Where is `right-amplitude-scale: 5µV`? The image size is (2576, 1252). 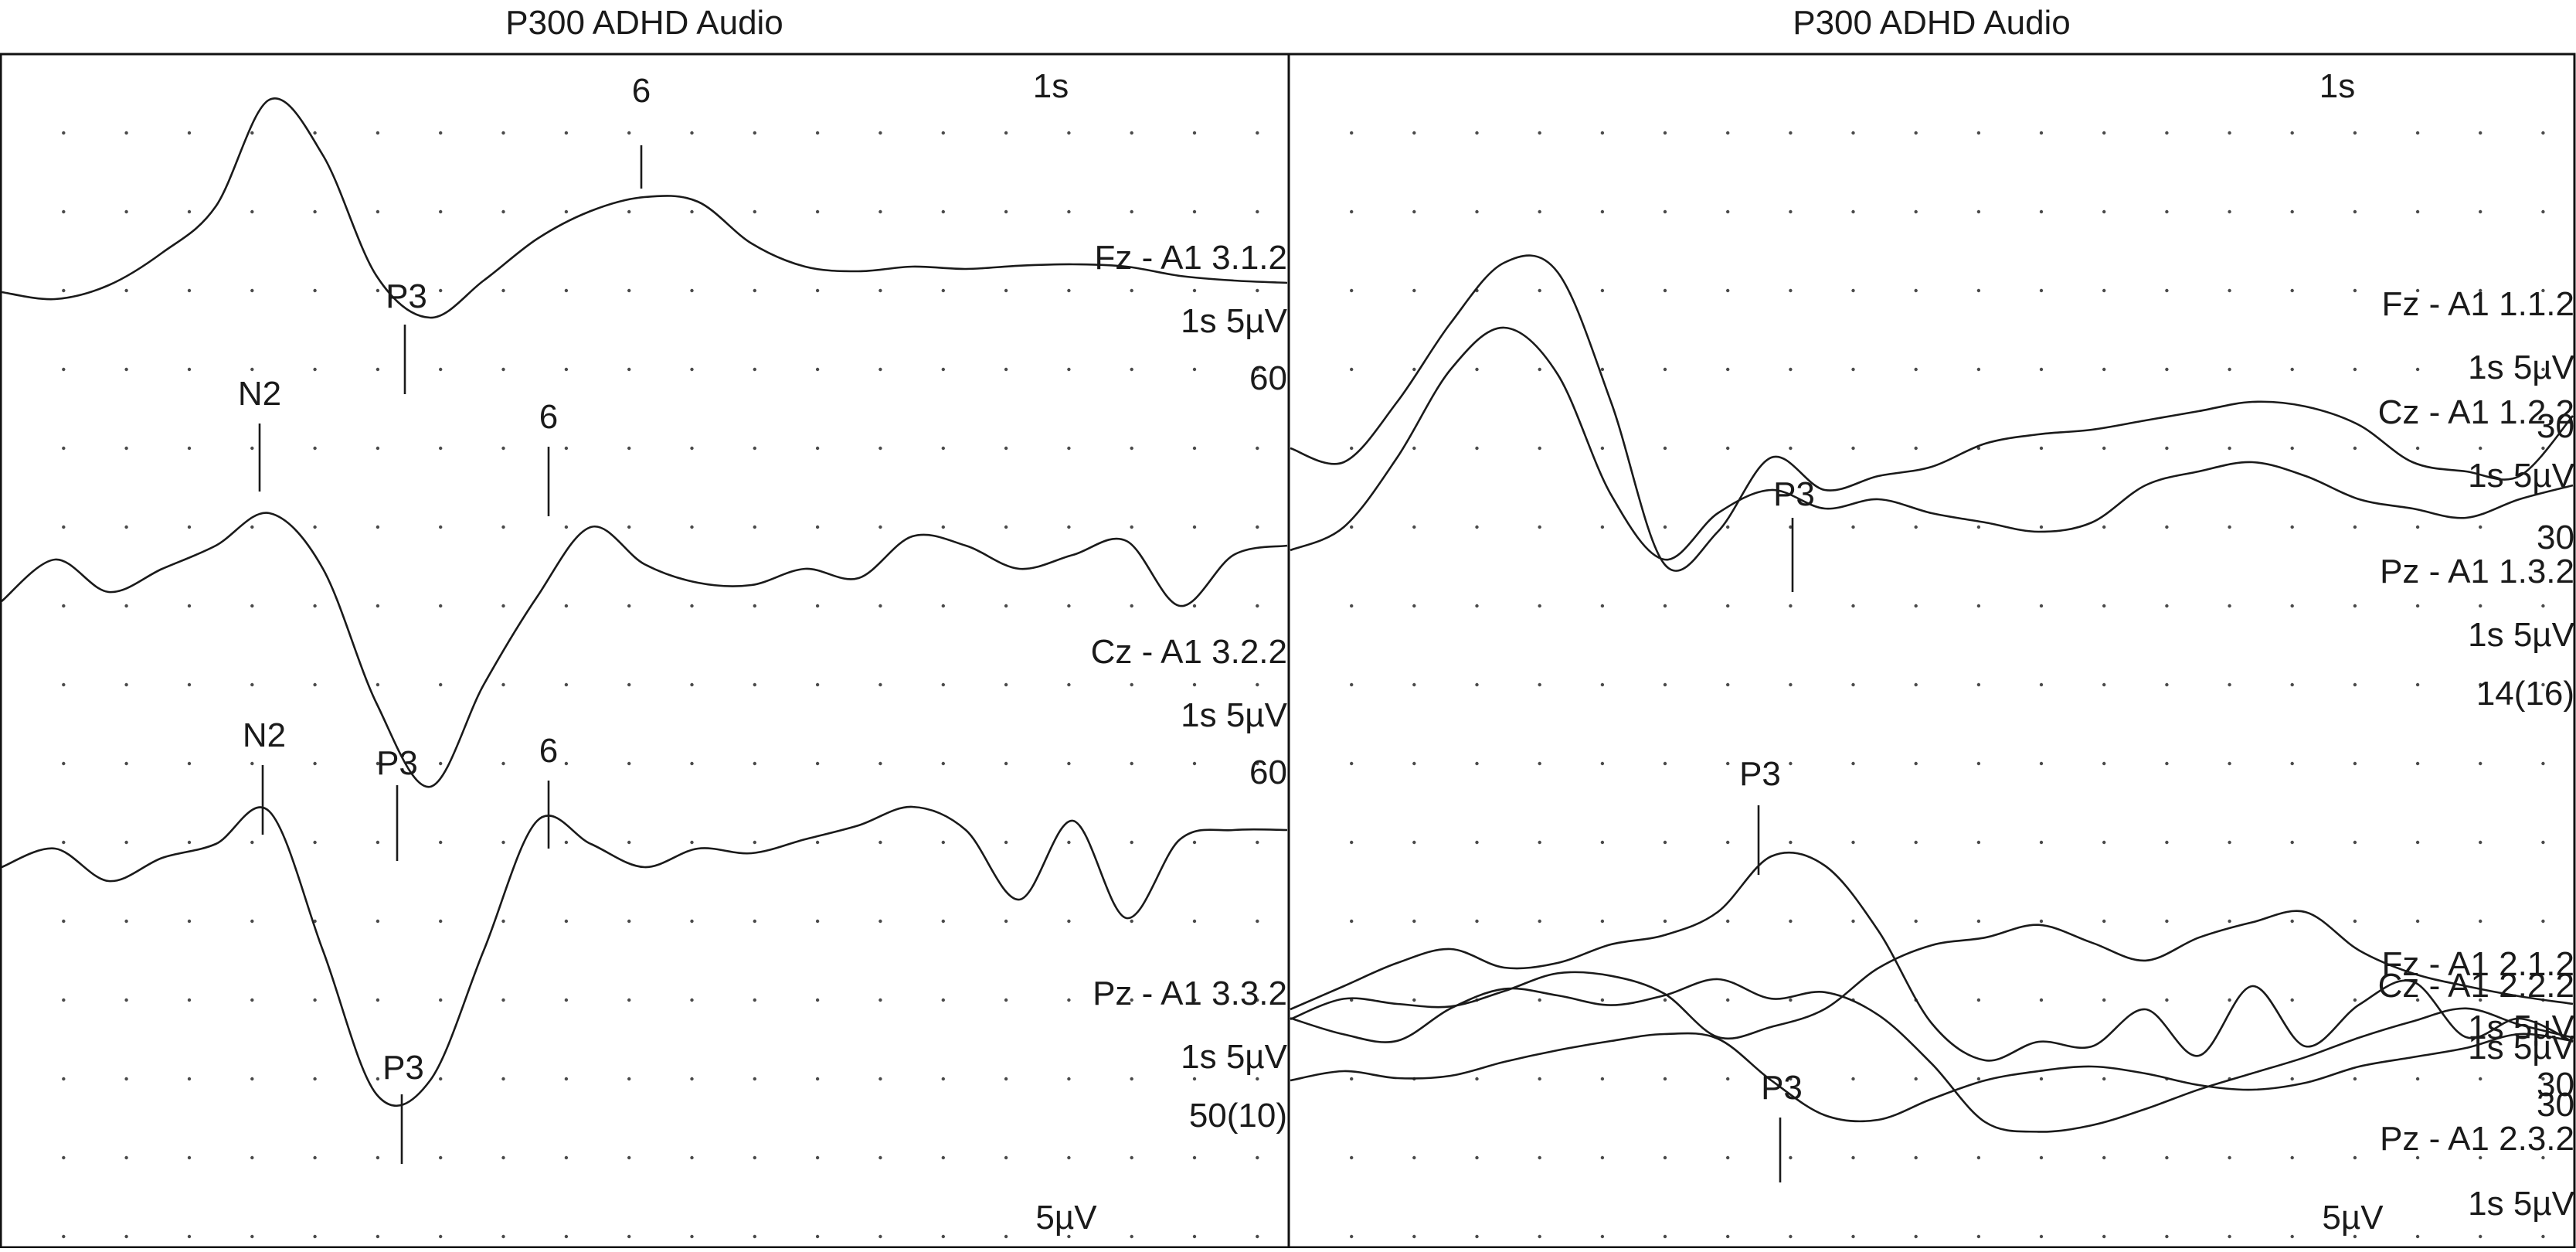
right-amplitude-scale: 5µV is located at coordinates (2353, 1218).